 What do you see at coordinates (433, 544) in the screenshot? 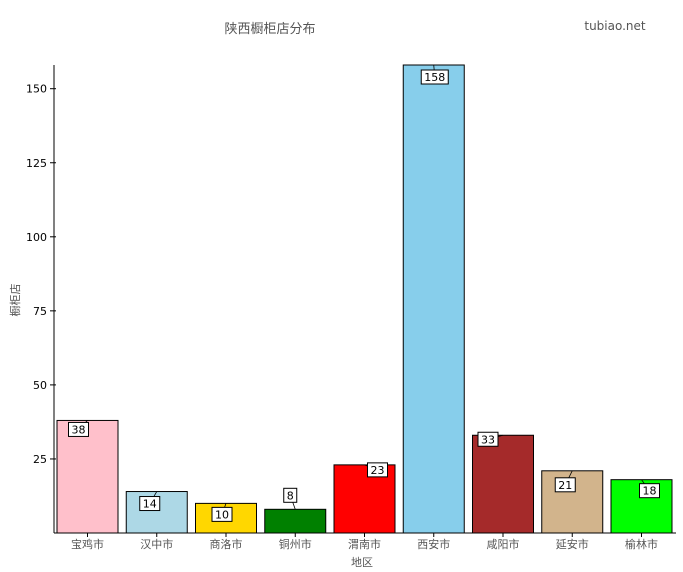
I see `x-tick-label: 西安市` at bounding box center [433, 544].